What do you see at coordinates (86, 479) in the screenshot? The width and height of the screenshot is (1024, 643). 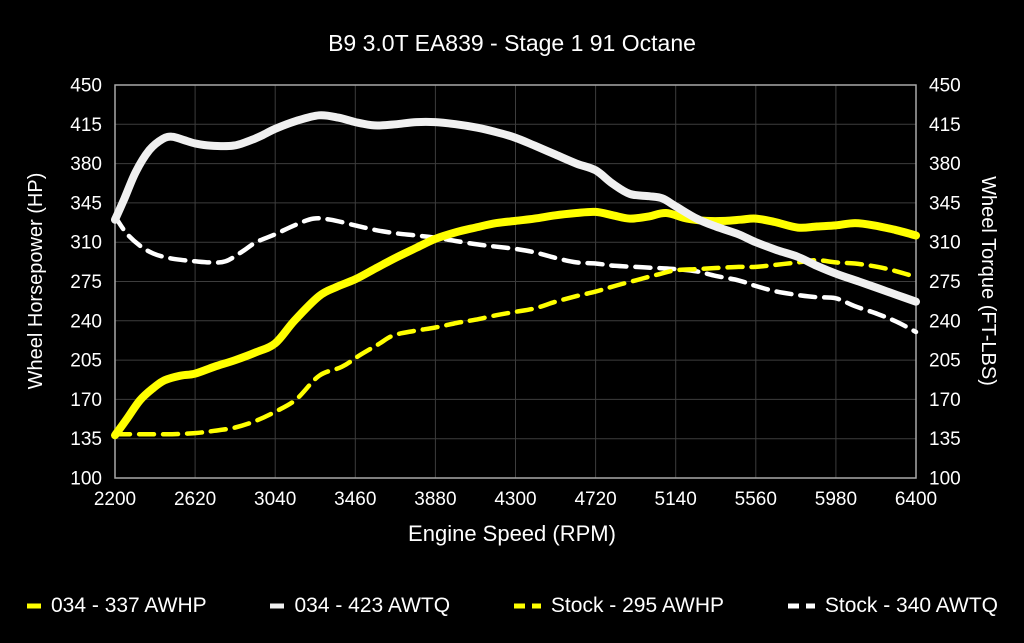 I see `y-tick-label-left: 100` at bounding box center [86, 479].